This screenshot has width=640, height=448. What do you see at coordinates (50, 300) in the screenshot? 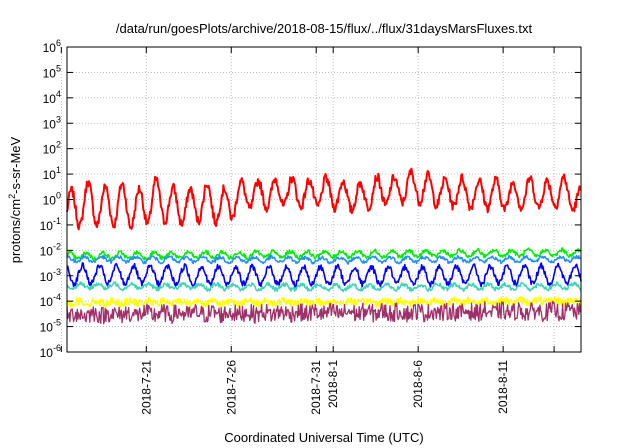
I see `y-tick-label: 10⁻⁴` at bounding box center [50, 300].